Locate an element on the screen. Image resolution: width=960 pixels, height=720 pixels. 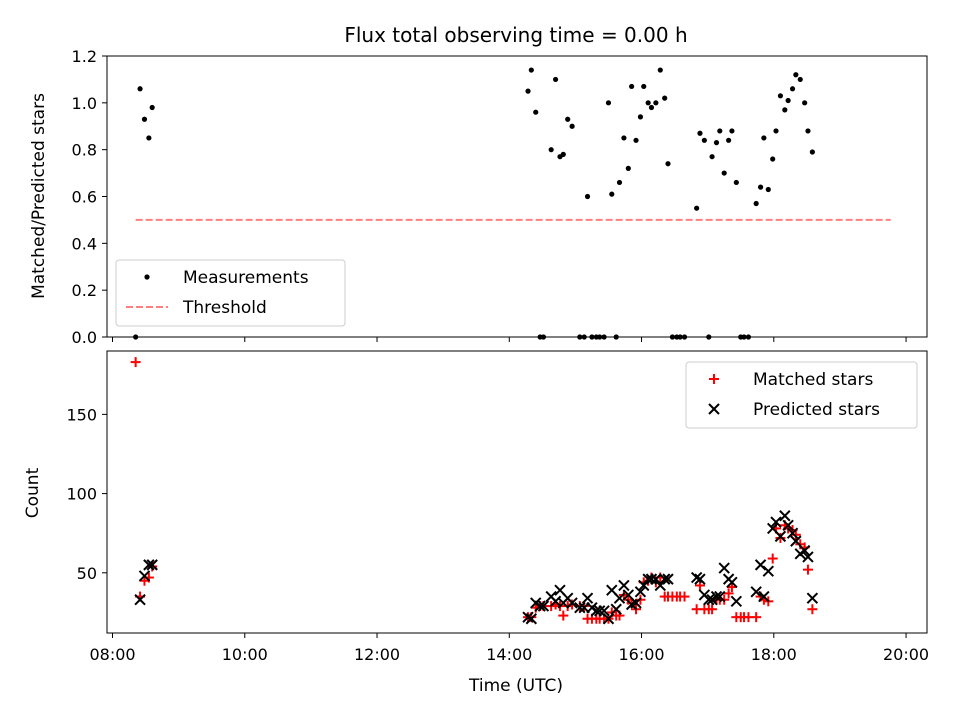
top-title: Flux total observing time = 0.00 h is located at coordinates (515, 35).